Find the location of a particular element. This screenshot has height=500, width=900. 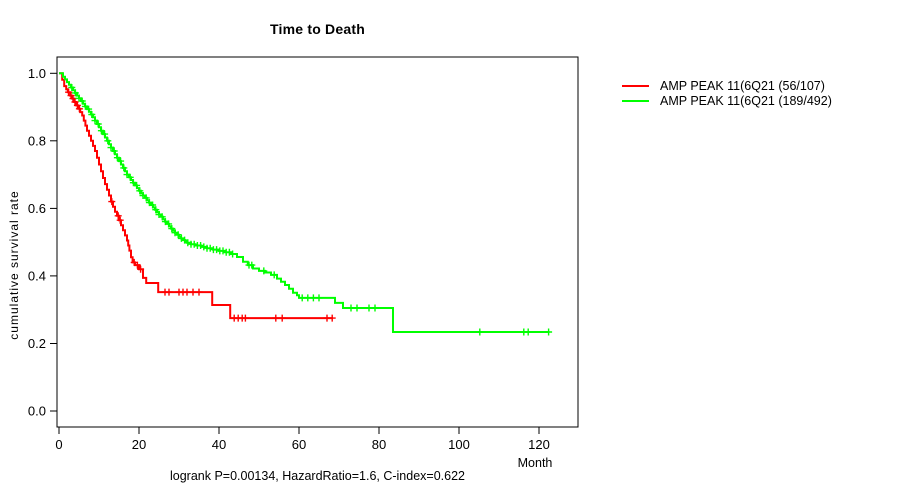

legend-line-red is located at coordinates (635, 85).